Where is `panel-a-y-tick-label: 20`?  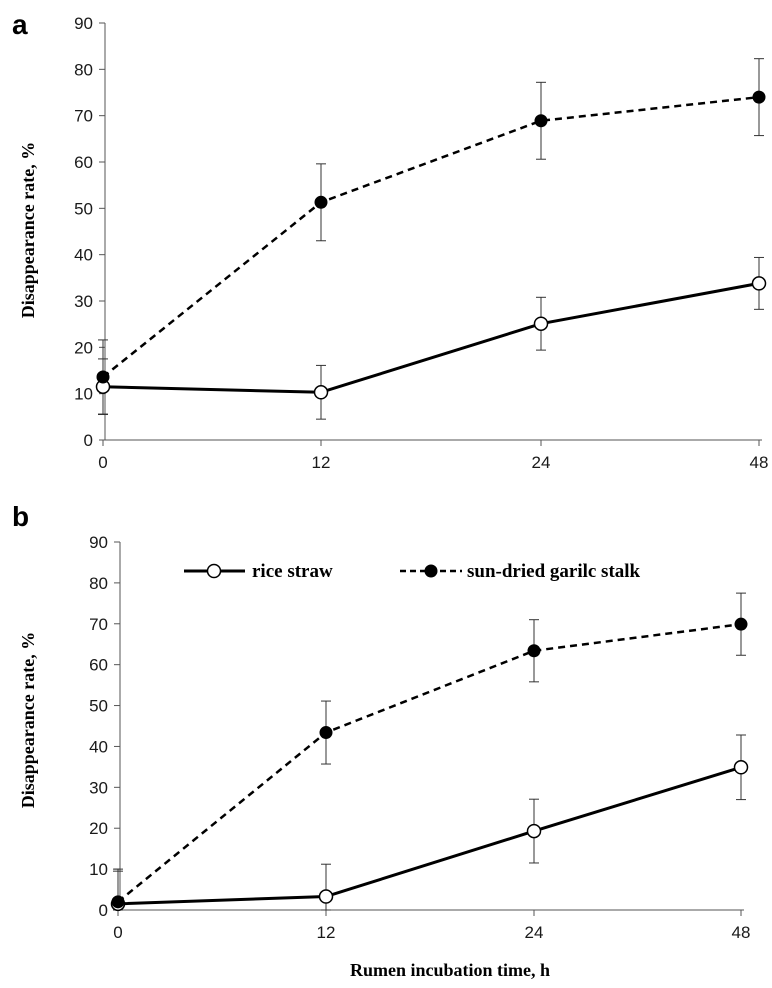 panel-a-y-tick-label: 20 is located at coordinates (83, 347).